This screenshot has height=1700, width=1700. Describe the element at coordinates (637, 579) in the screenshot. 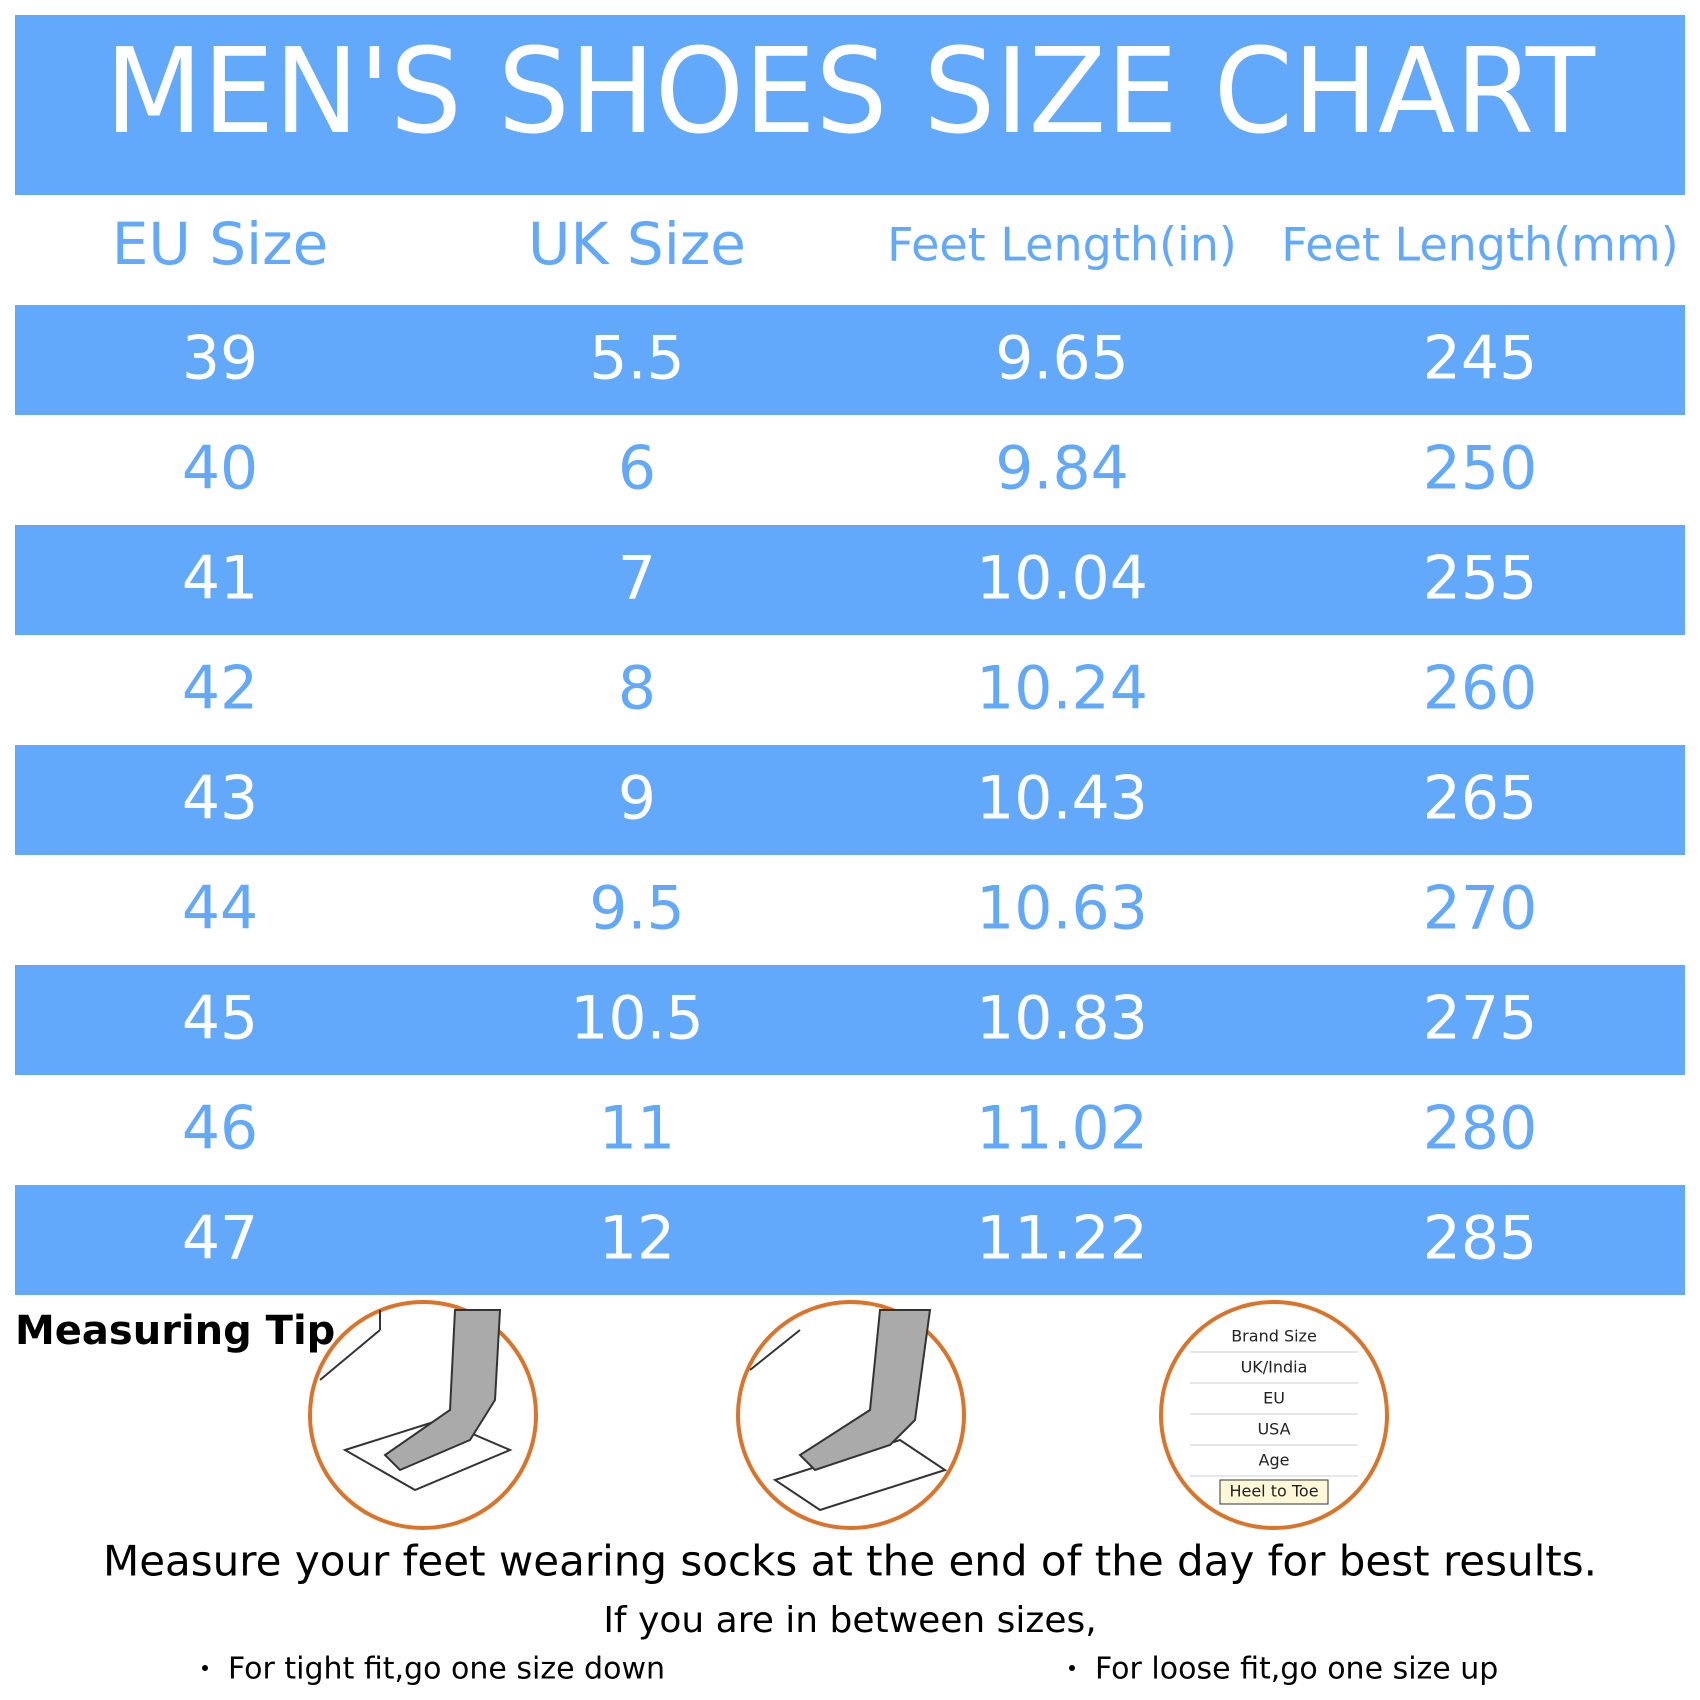

I see `cell: 7` at that location.